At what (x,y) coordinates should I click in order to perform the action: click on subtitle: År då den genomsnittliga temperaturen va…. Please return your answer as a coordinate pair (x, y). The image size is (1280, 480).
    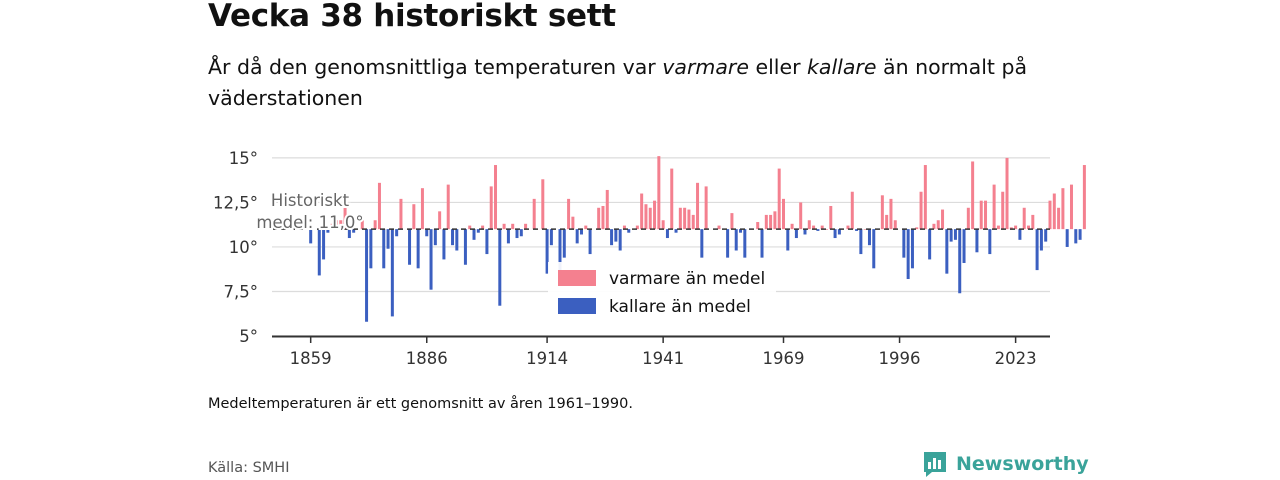
    Looking at the image, I should click on (628, 83).